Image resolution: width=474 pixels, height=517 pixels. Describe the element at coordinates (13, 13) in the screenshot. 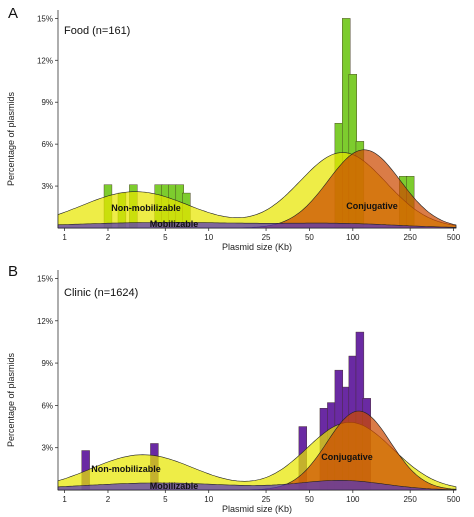

I see `panel-letter: A` at that location.